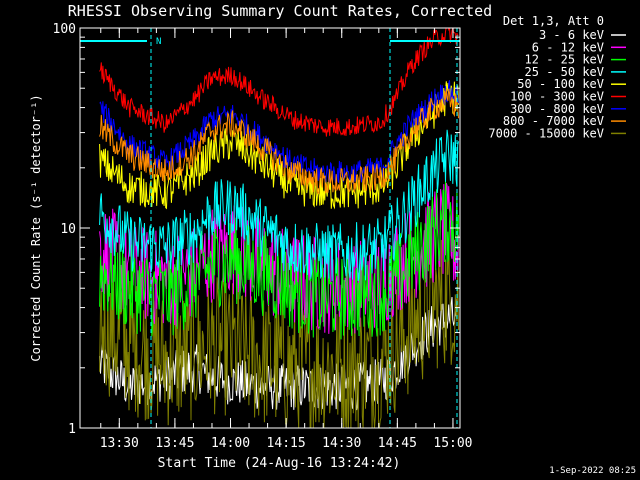 The height and width of the screenshot is (480, 640). What do you see at coordinates (452, 443) in the screenshot?
I see `x-tick-label: 15:00` at bounding box center [452, 443].